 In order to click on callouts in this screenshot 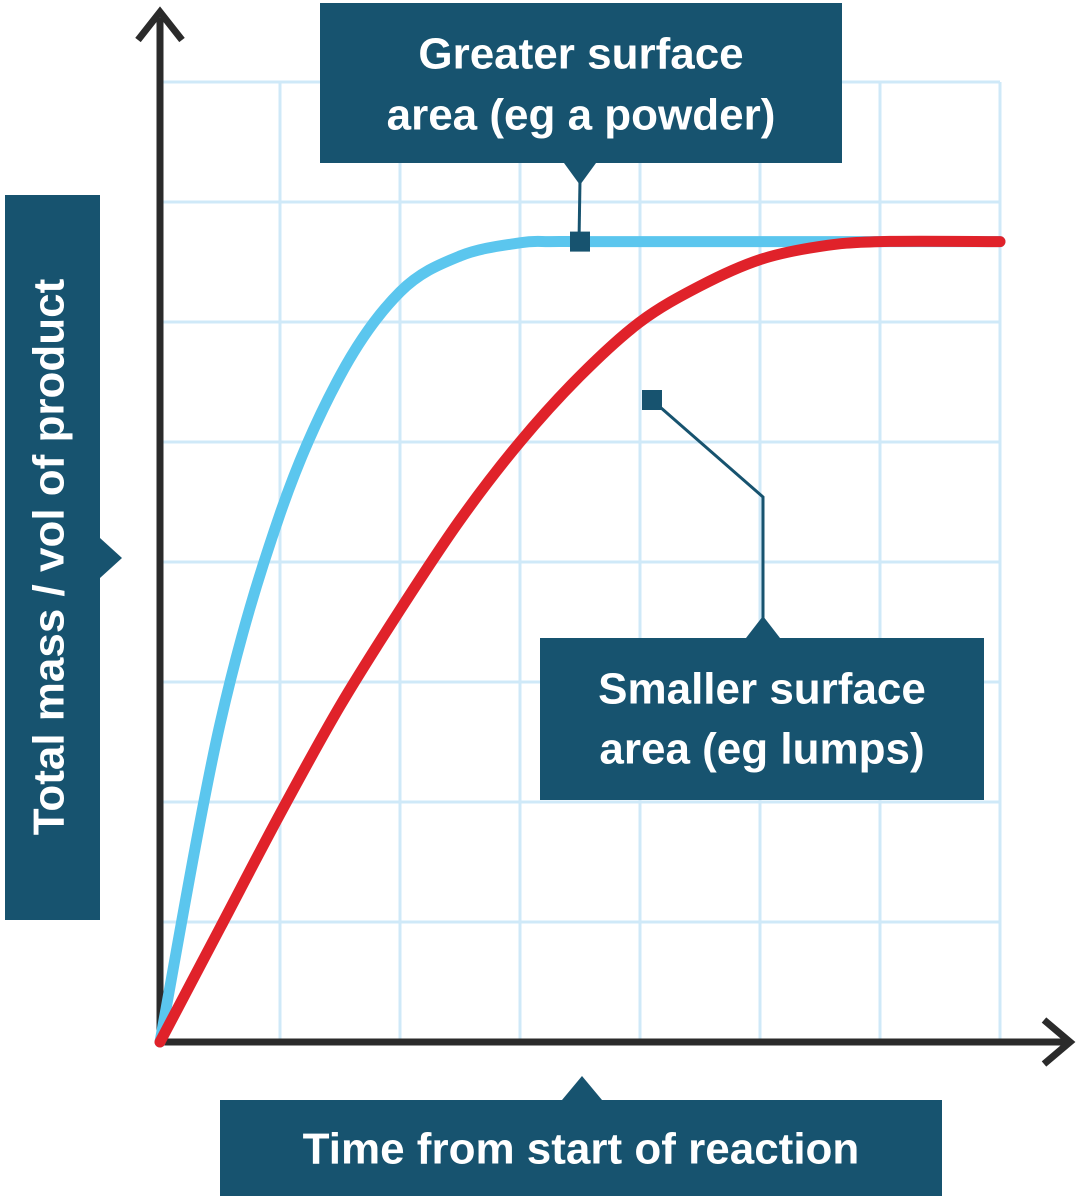, I will do `click(667, 399)`.